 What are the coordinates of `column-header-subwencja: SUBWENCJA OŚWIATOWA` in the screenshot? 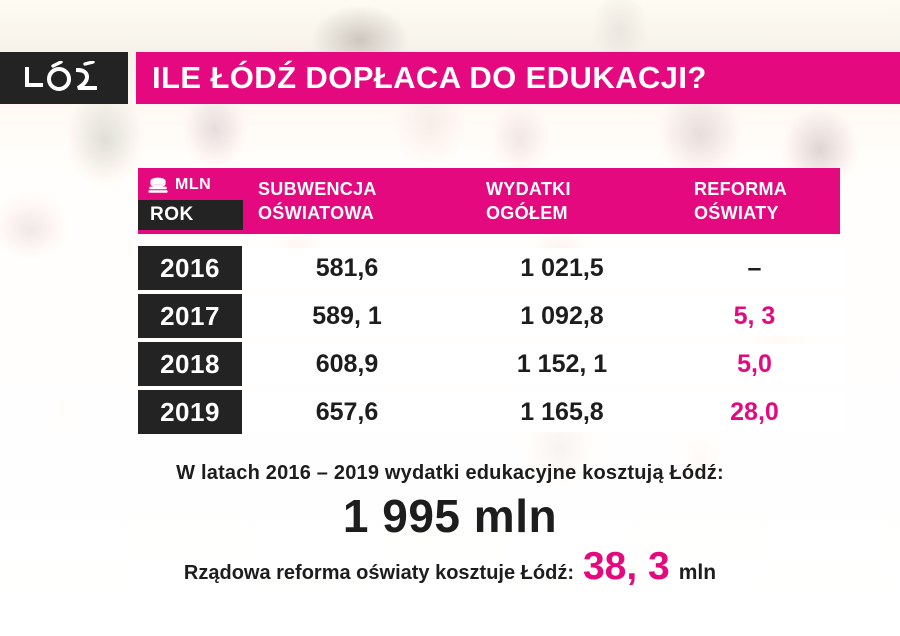 It's located at (317, 201).